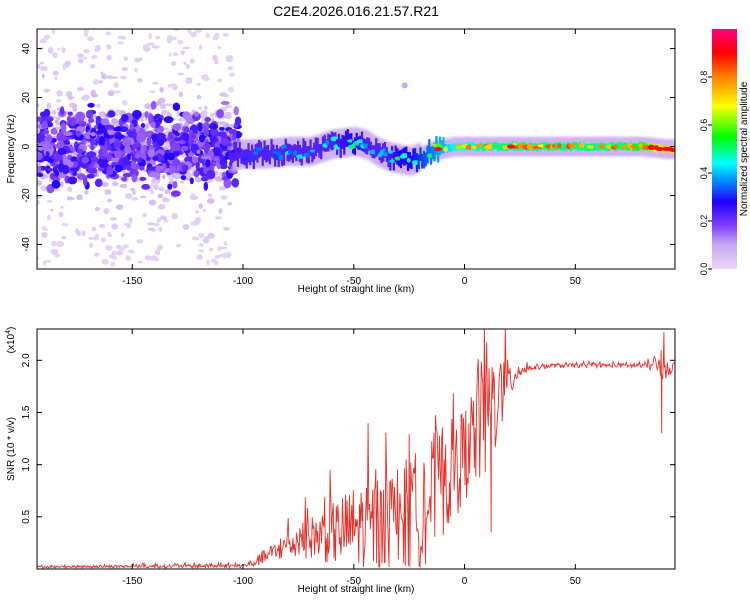 This screenshot has width=750, height=600. What do you see at coordinates (11, 340) in the screenshot?
I see `snr-scale-label: (x104)` at bounding box center [11, 340].